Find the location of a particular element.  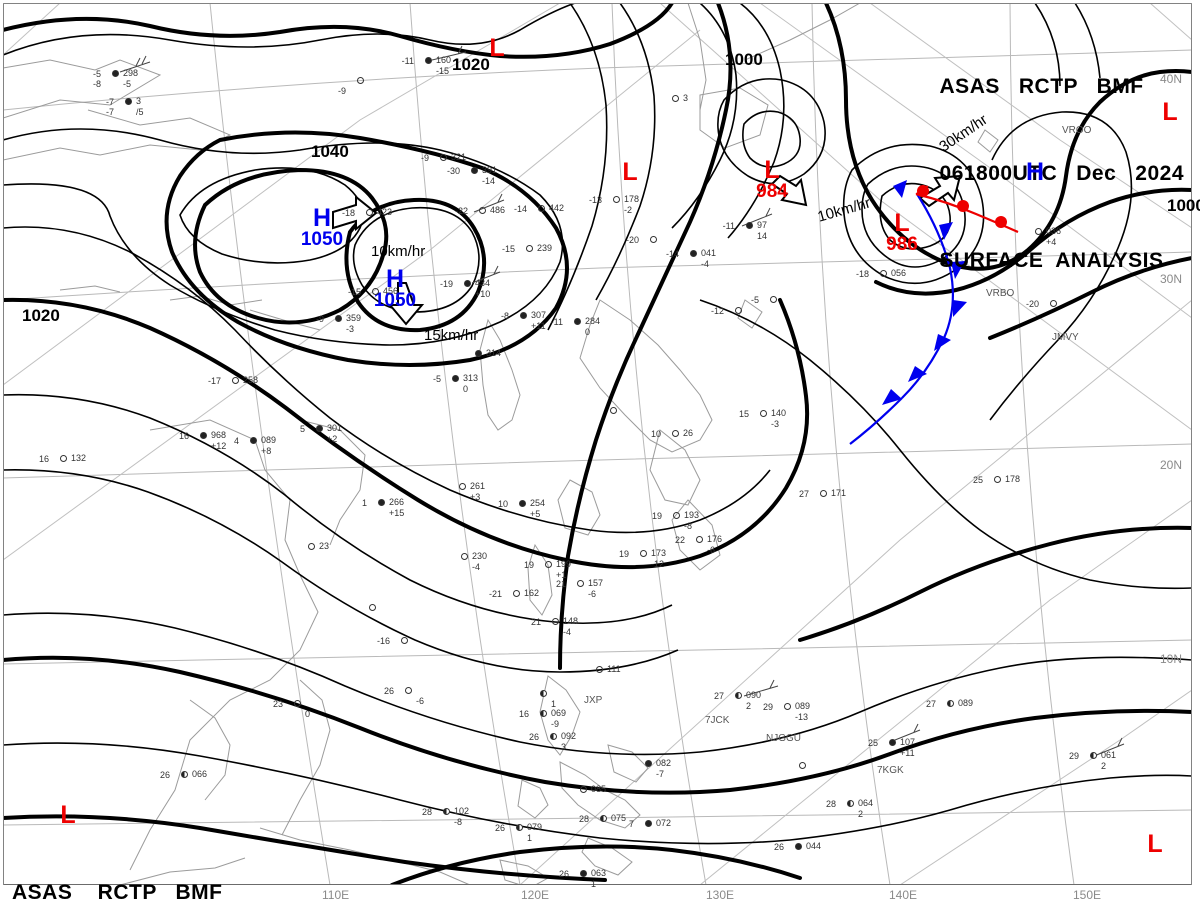

station-temperature: 21 is located at coordinates (560, 584).